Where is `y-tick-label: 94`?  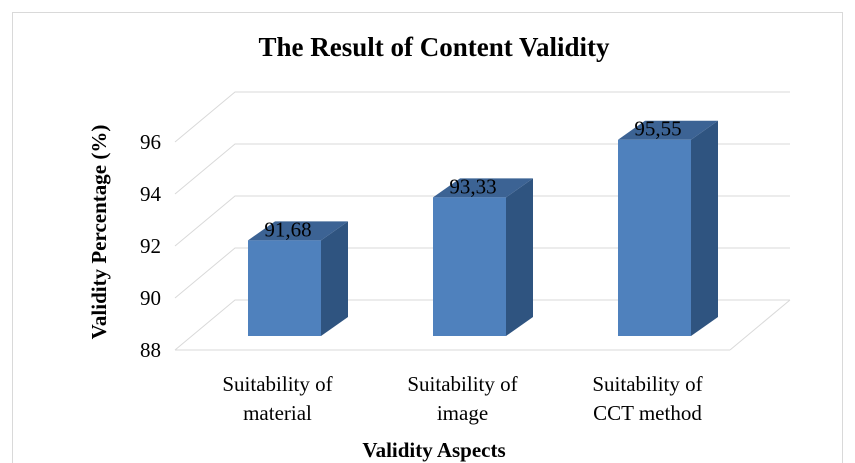 y-tick-label: 94 is located at coordinates (151, 194).